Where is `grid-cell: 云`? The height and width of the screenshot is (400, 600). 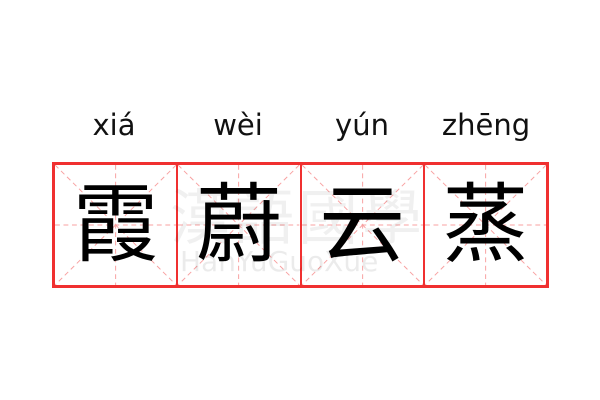 grid-cell: 云 is located at coordinates (363, 225).